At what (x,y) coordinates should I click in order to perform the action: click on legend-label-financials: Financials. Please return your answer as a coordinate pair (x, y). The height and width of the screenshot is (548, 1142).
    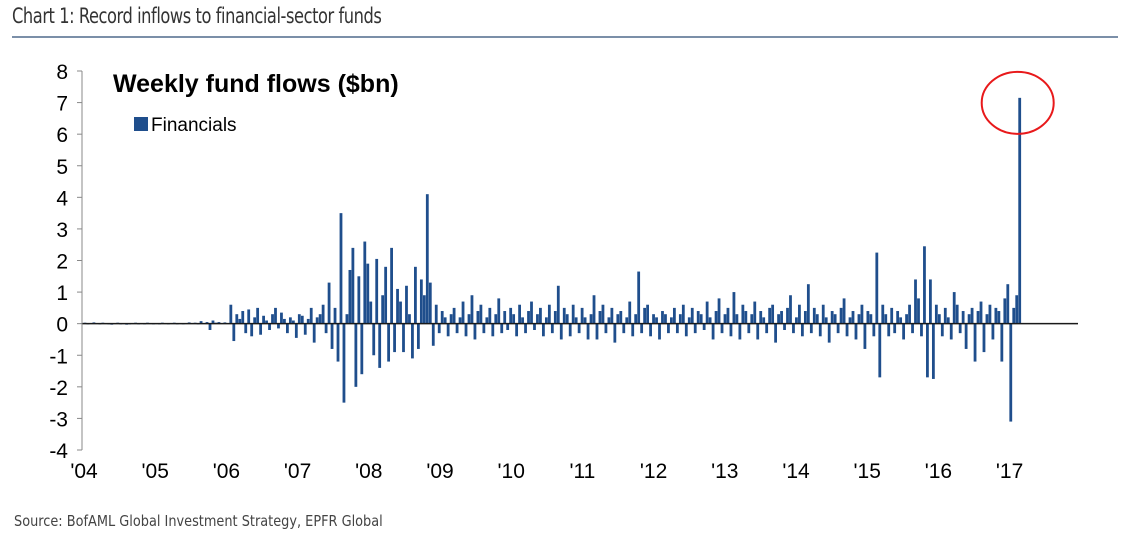
    Looking at the image, I should click on (194, 125).